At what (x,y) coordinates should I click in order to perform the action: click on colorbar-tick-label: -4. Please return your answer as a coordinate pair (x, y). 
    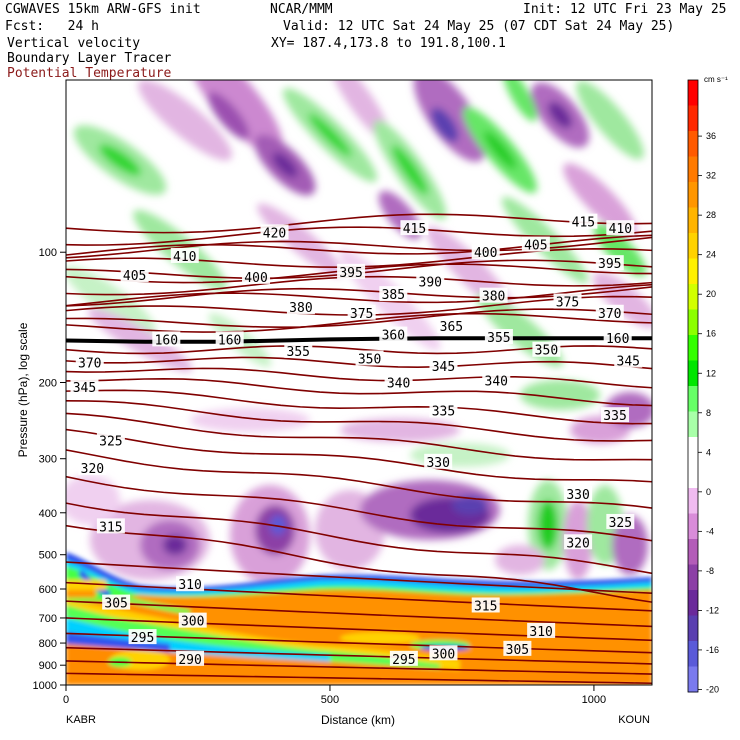
    Looking at the image, I should click on (710, 531).